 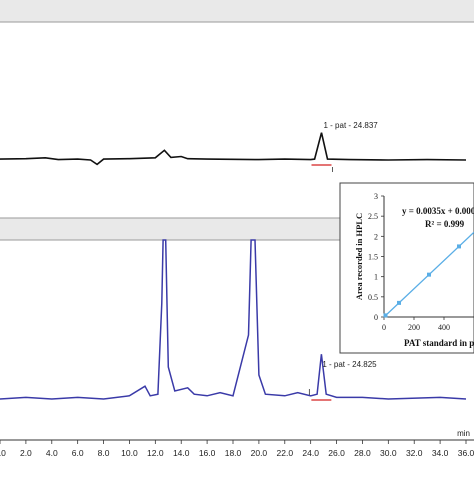 I want to click on inset-y-tick-label: 2, so click(x=376, y=236).